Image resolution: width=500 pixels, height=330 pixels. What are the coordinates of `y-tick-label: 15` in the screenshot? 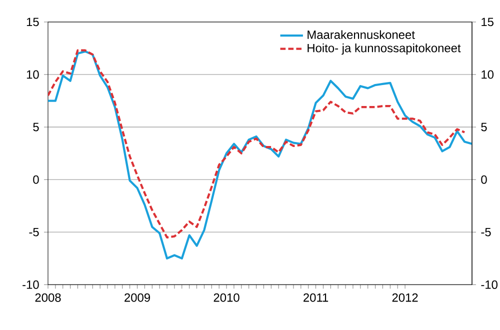 It's located at (32, 22).